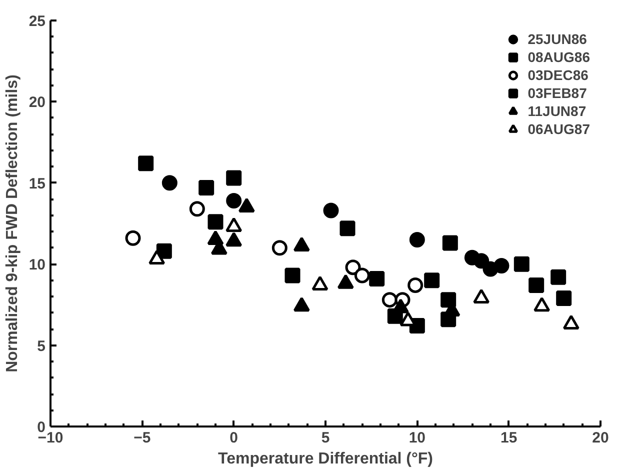  I want to click on x-tick-label: 15, so click(509, 438).